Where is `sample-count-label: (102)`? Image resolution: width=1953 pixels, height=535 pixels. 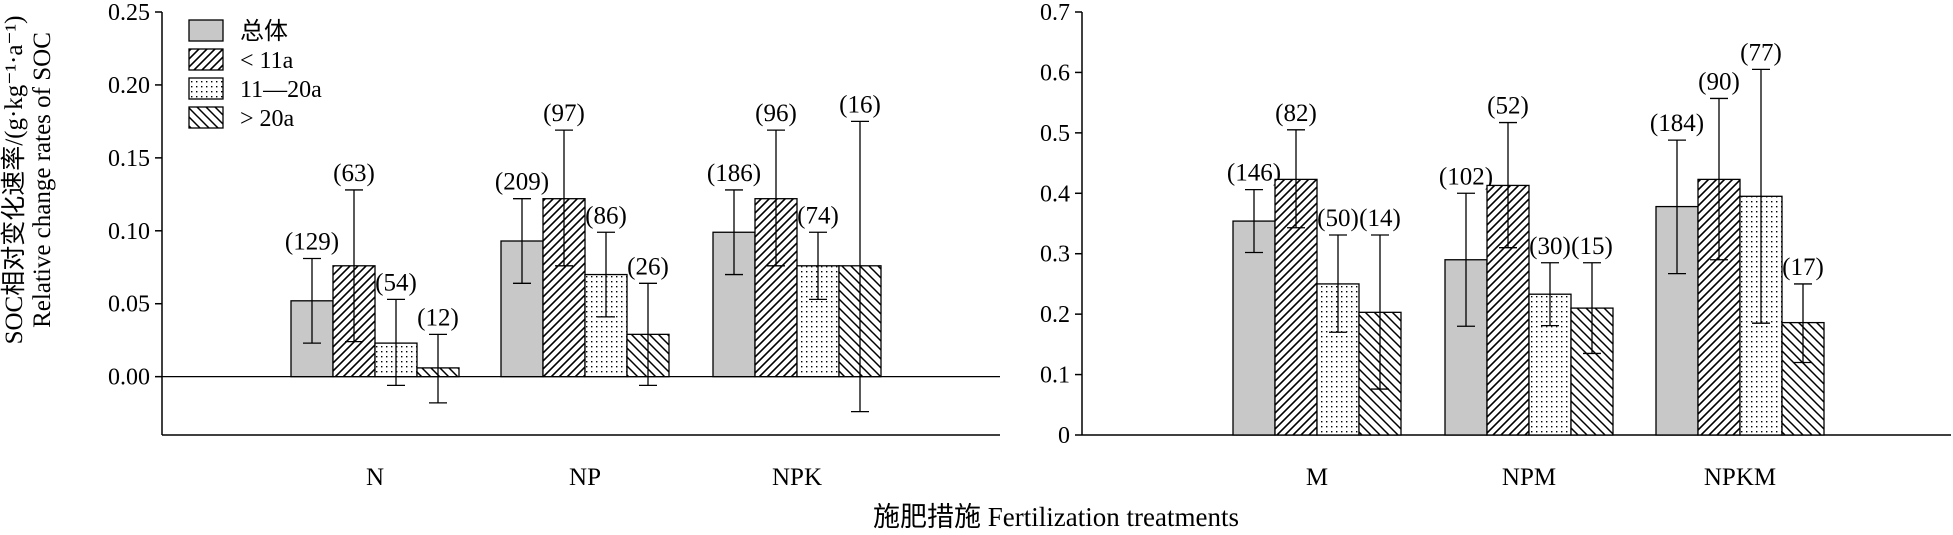
sample-count-label: (102) is located at coordinates (1466, 176).